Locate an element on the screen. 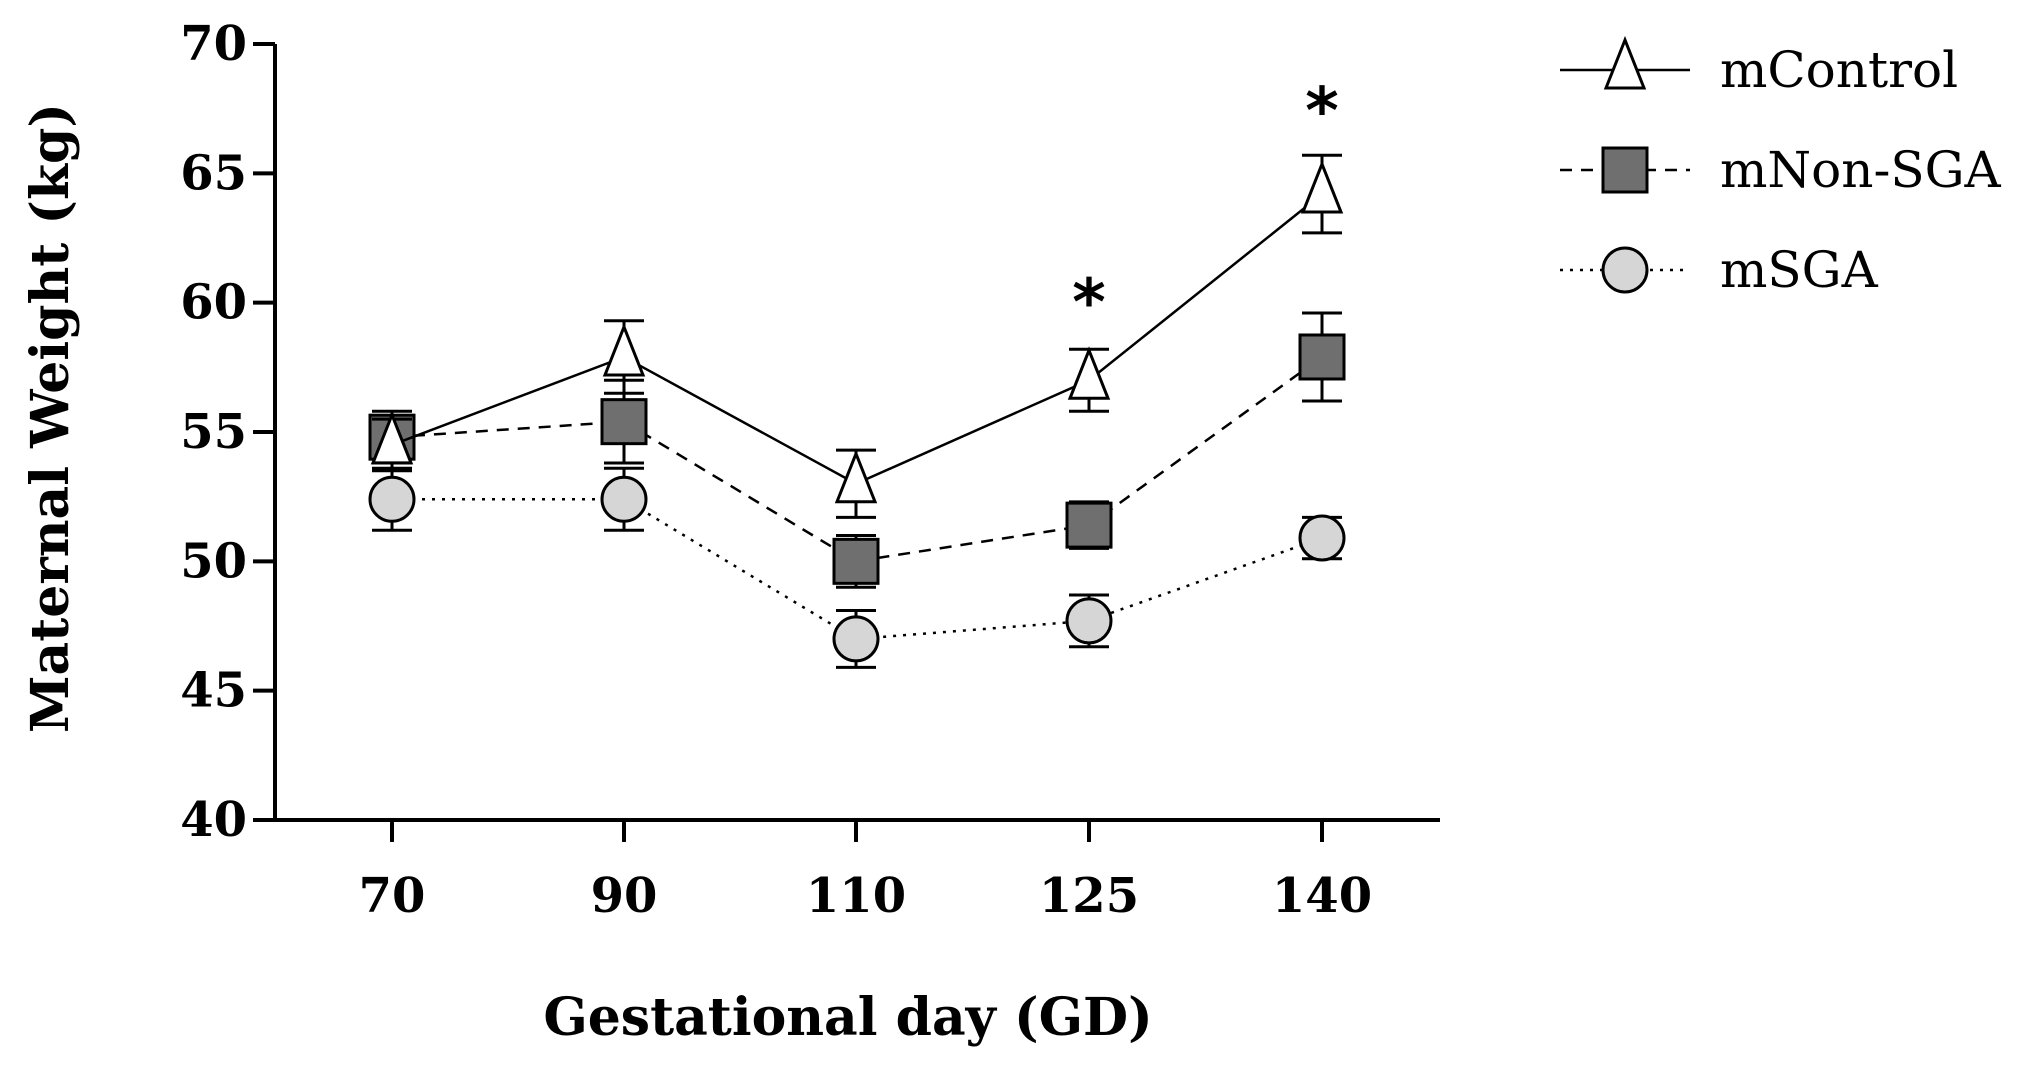  series-msga is located at coordinates (857, 567).